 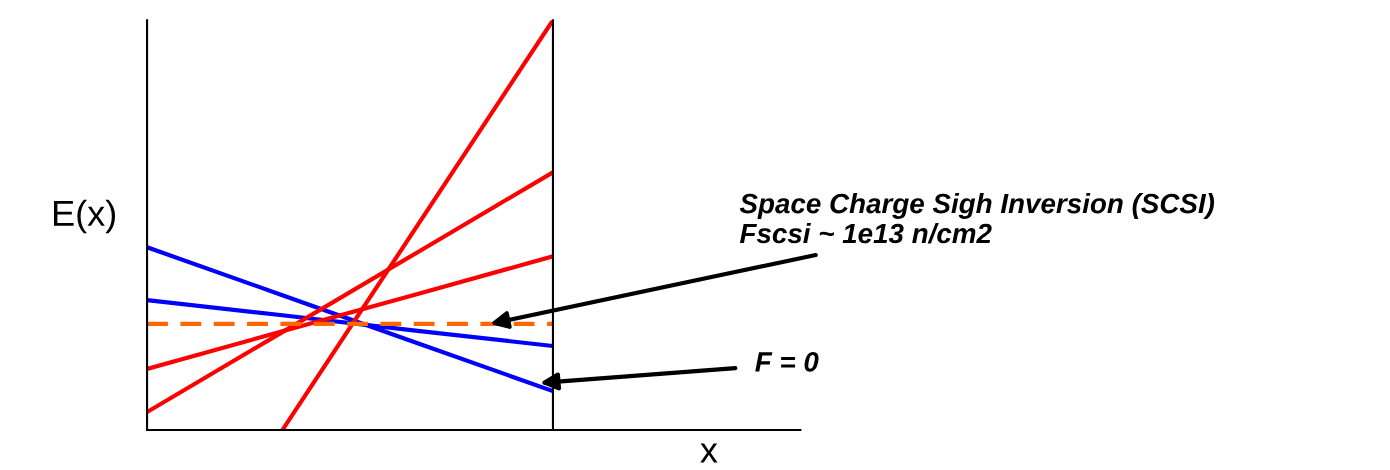 I want to click on text: Space Charge Sigh Inversion (SCSI) Fscsi ~ 1e13 n/cm2, so click(x=977, y=218).